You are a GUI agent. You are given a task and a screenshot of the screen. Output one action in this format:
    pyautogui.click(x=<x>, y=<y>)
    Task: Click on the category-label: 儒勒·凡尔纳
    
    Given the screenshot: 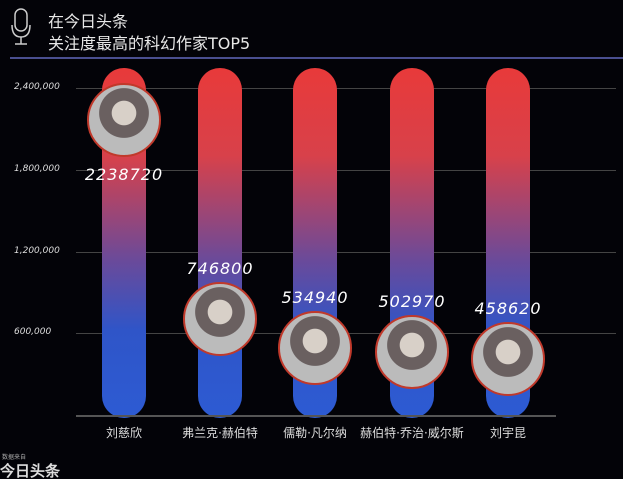 What is the action you would take?
    pyautogui.click(x=315, y=433)
    